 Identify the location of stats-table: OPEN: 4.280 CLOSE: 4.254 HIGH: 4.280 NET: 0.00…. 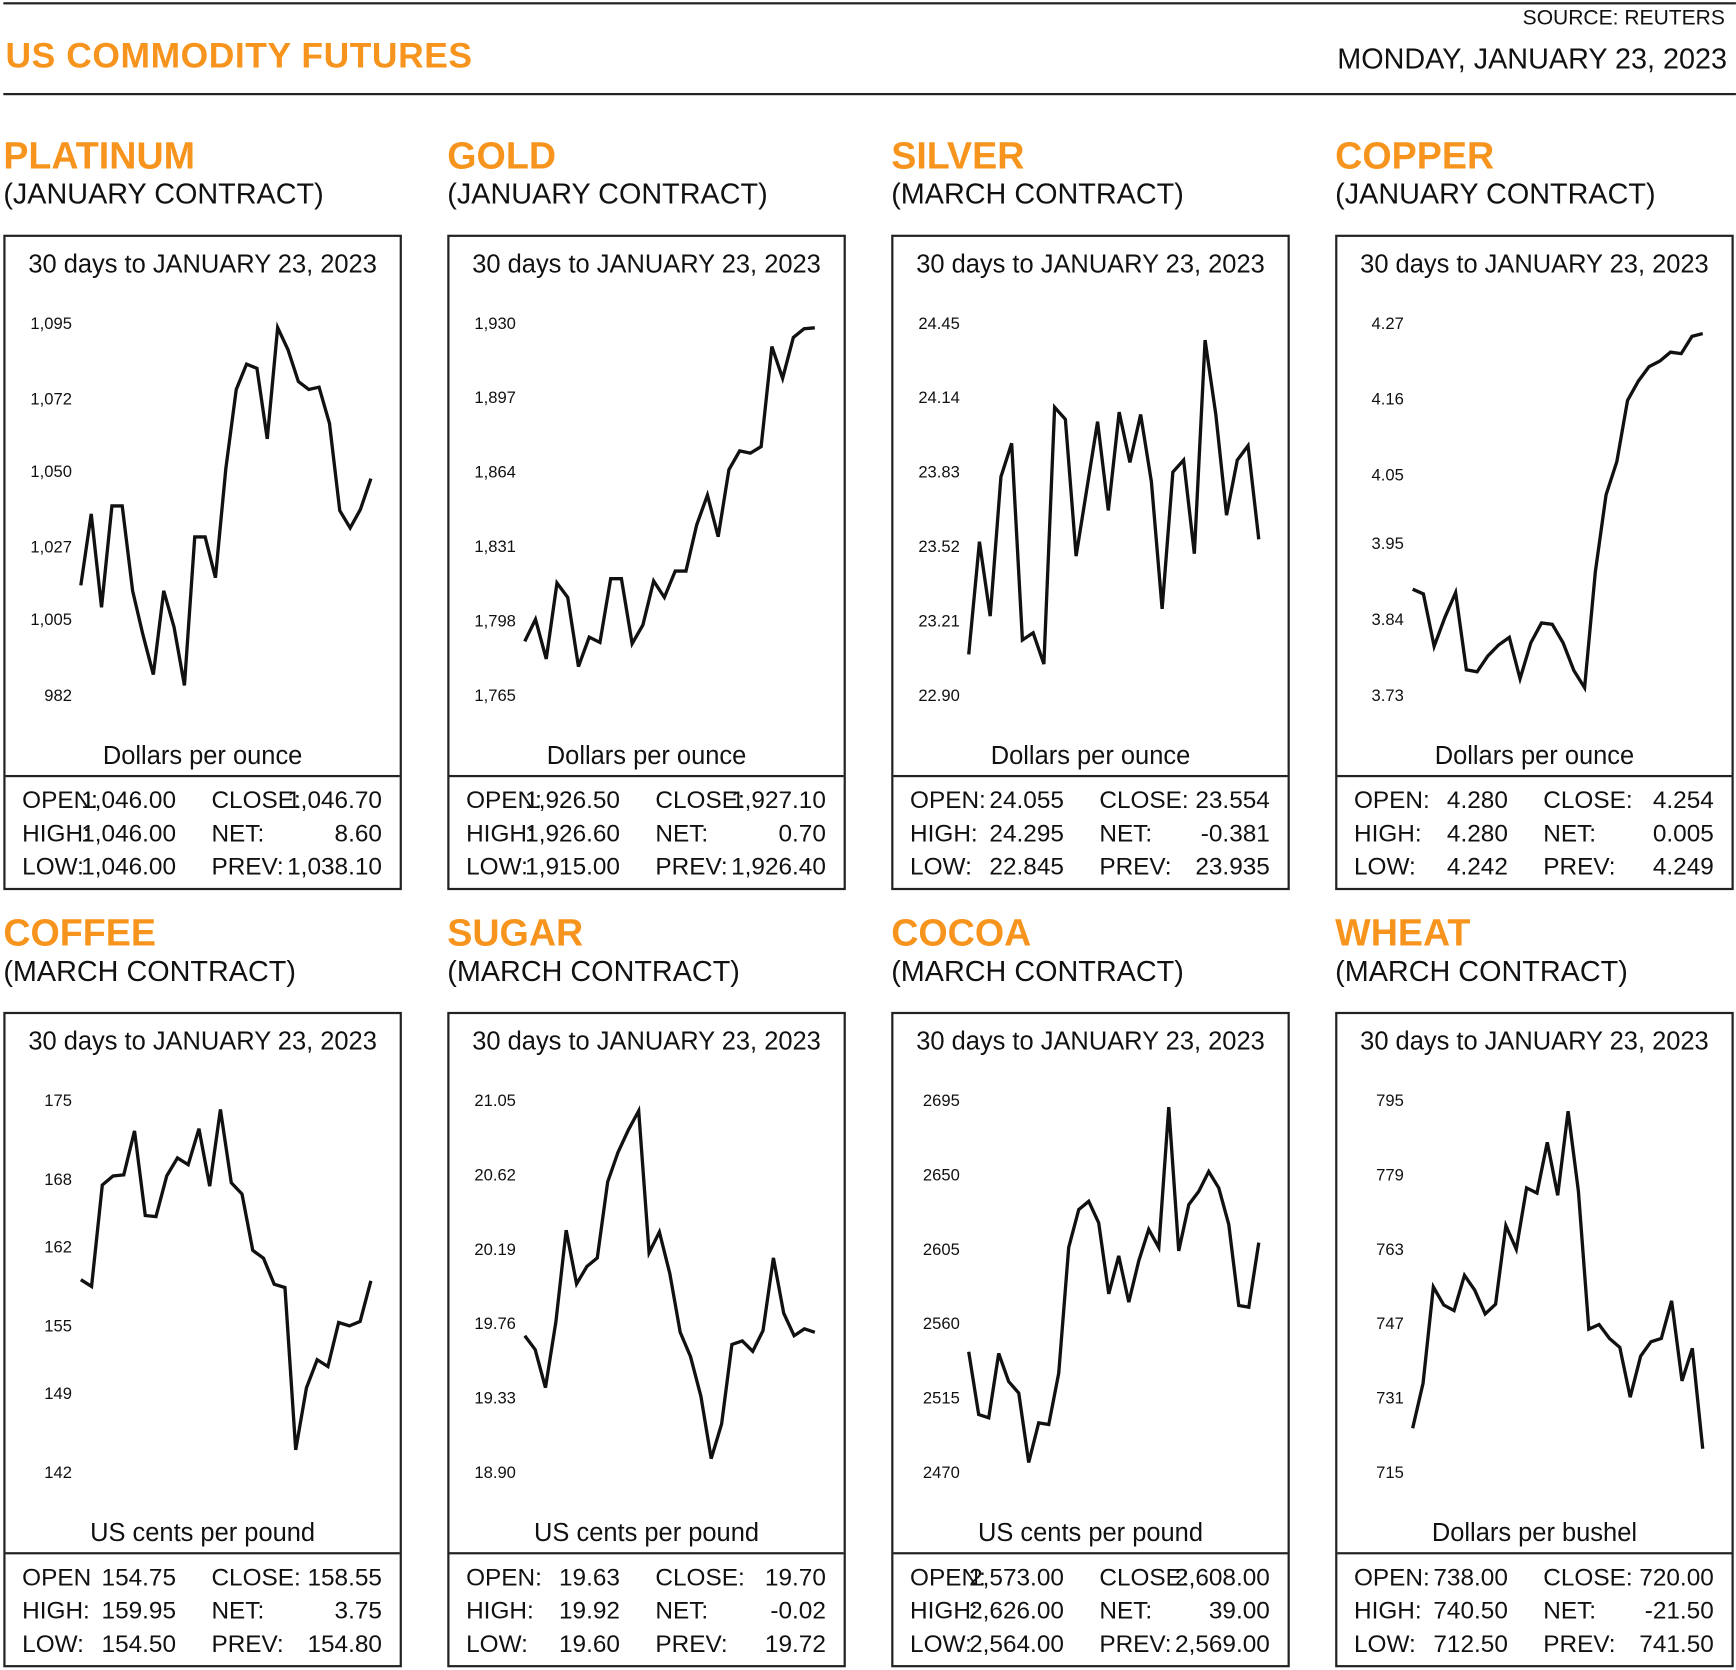
(1534, 836).